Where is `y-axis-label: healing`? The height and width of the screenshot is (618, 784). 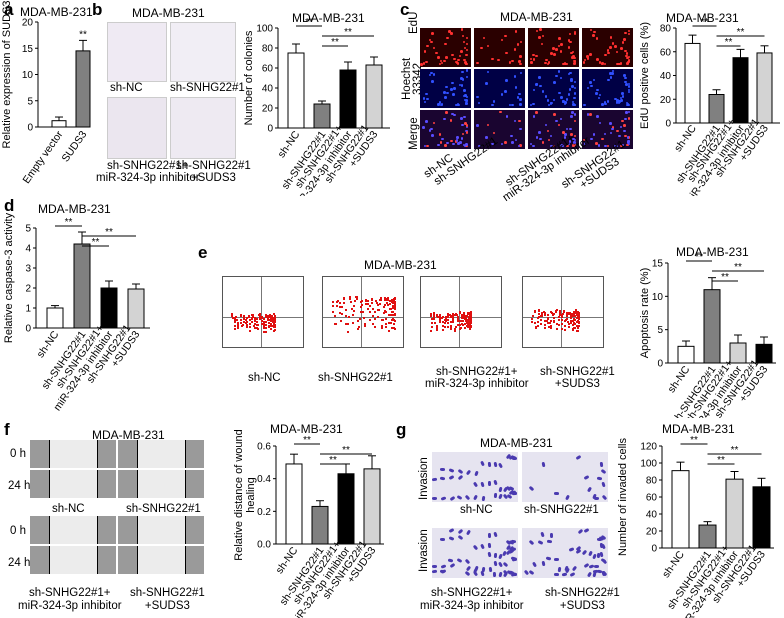 y-axis-label: healing is located at coordinates (251, 494).